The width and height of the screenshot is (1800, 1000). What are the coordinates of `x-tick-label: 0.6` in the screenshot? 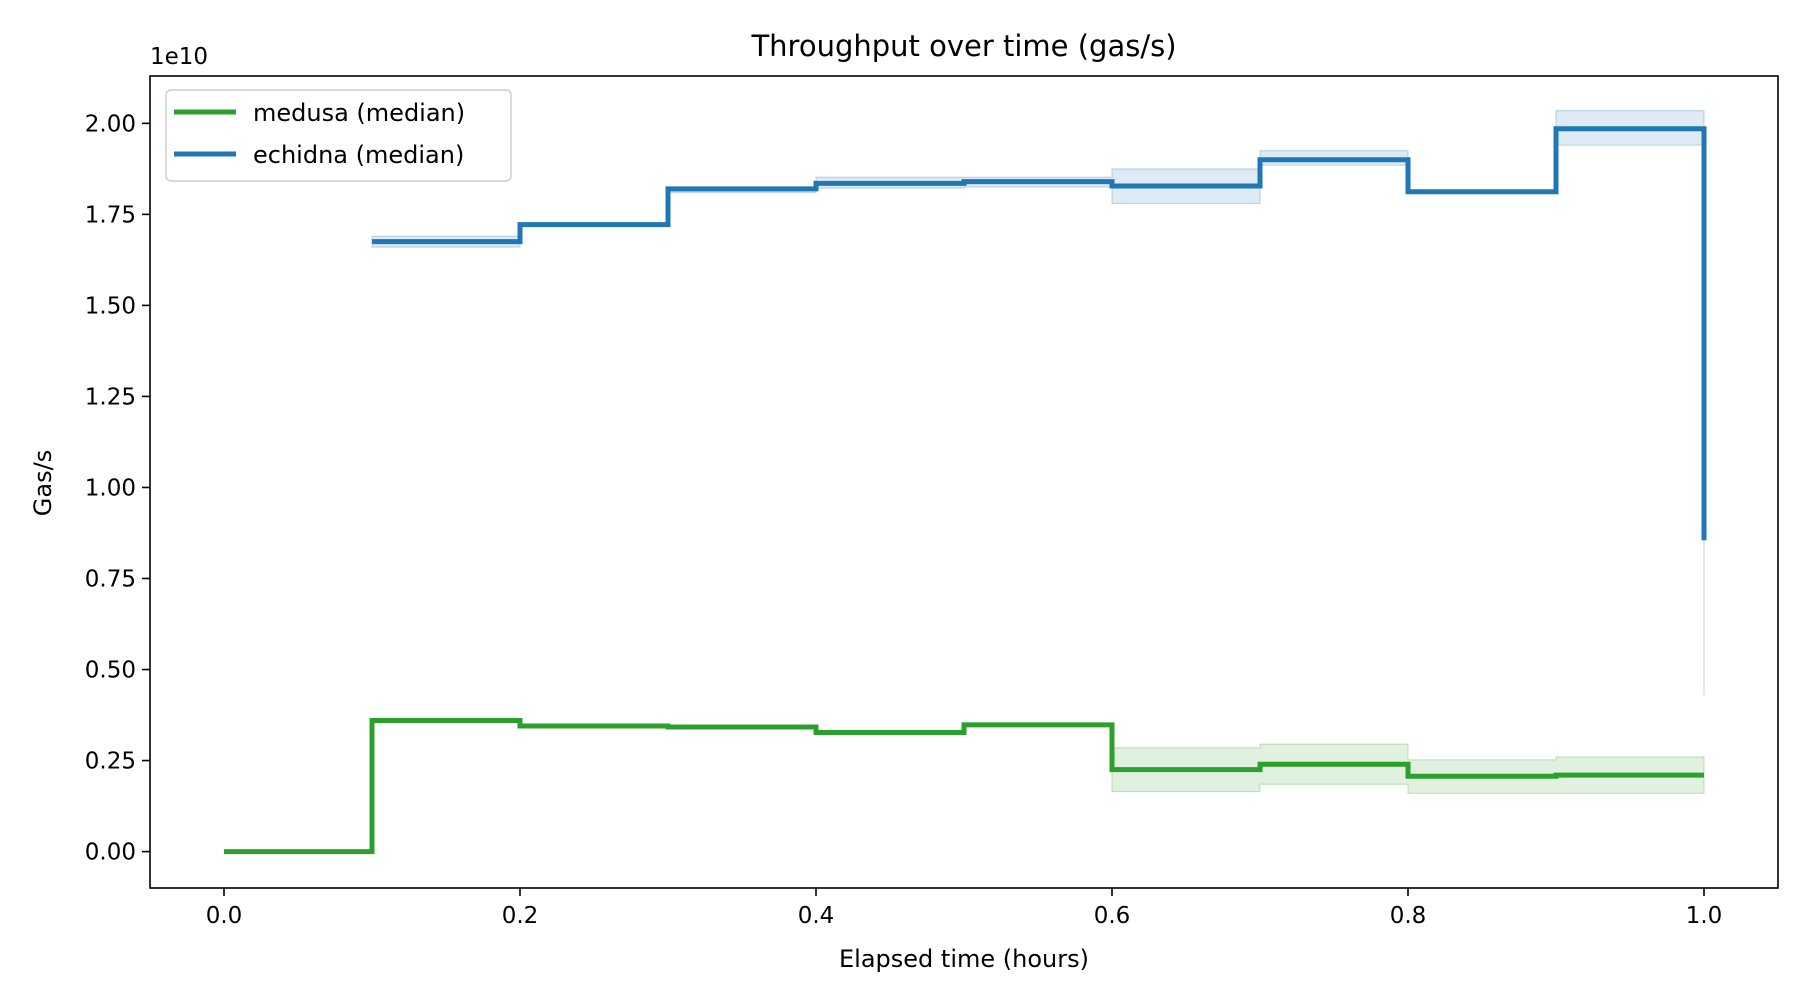 It's located at (1112, 916).